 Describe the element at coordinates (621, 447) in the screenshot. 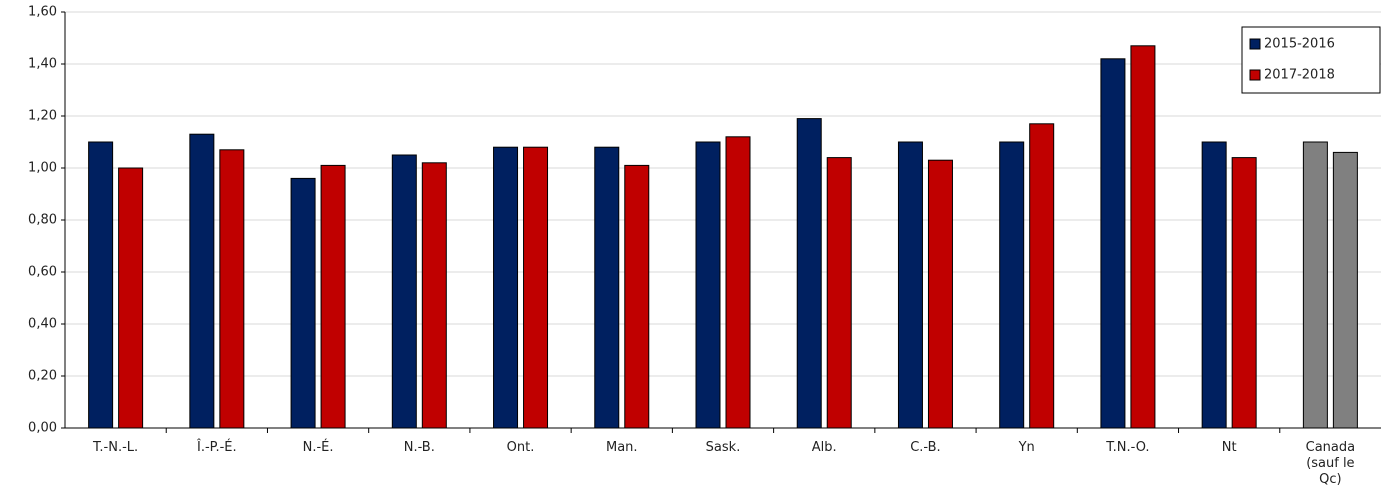

I see `x-tick-label: Man.` at that location.